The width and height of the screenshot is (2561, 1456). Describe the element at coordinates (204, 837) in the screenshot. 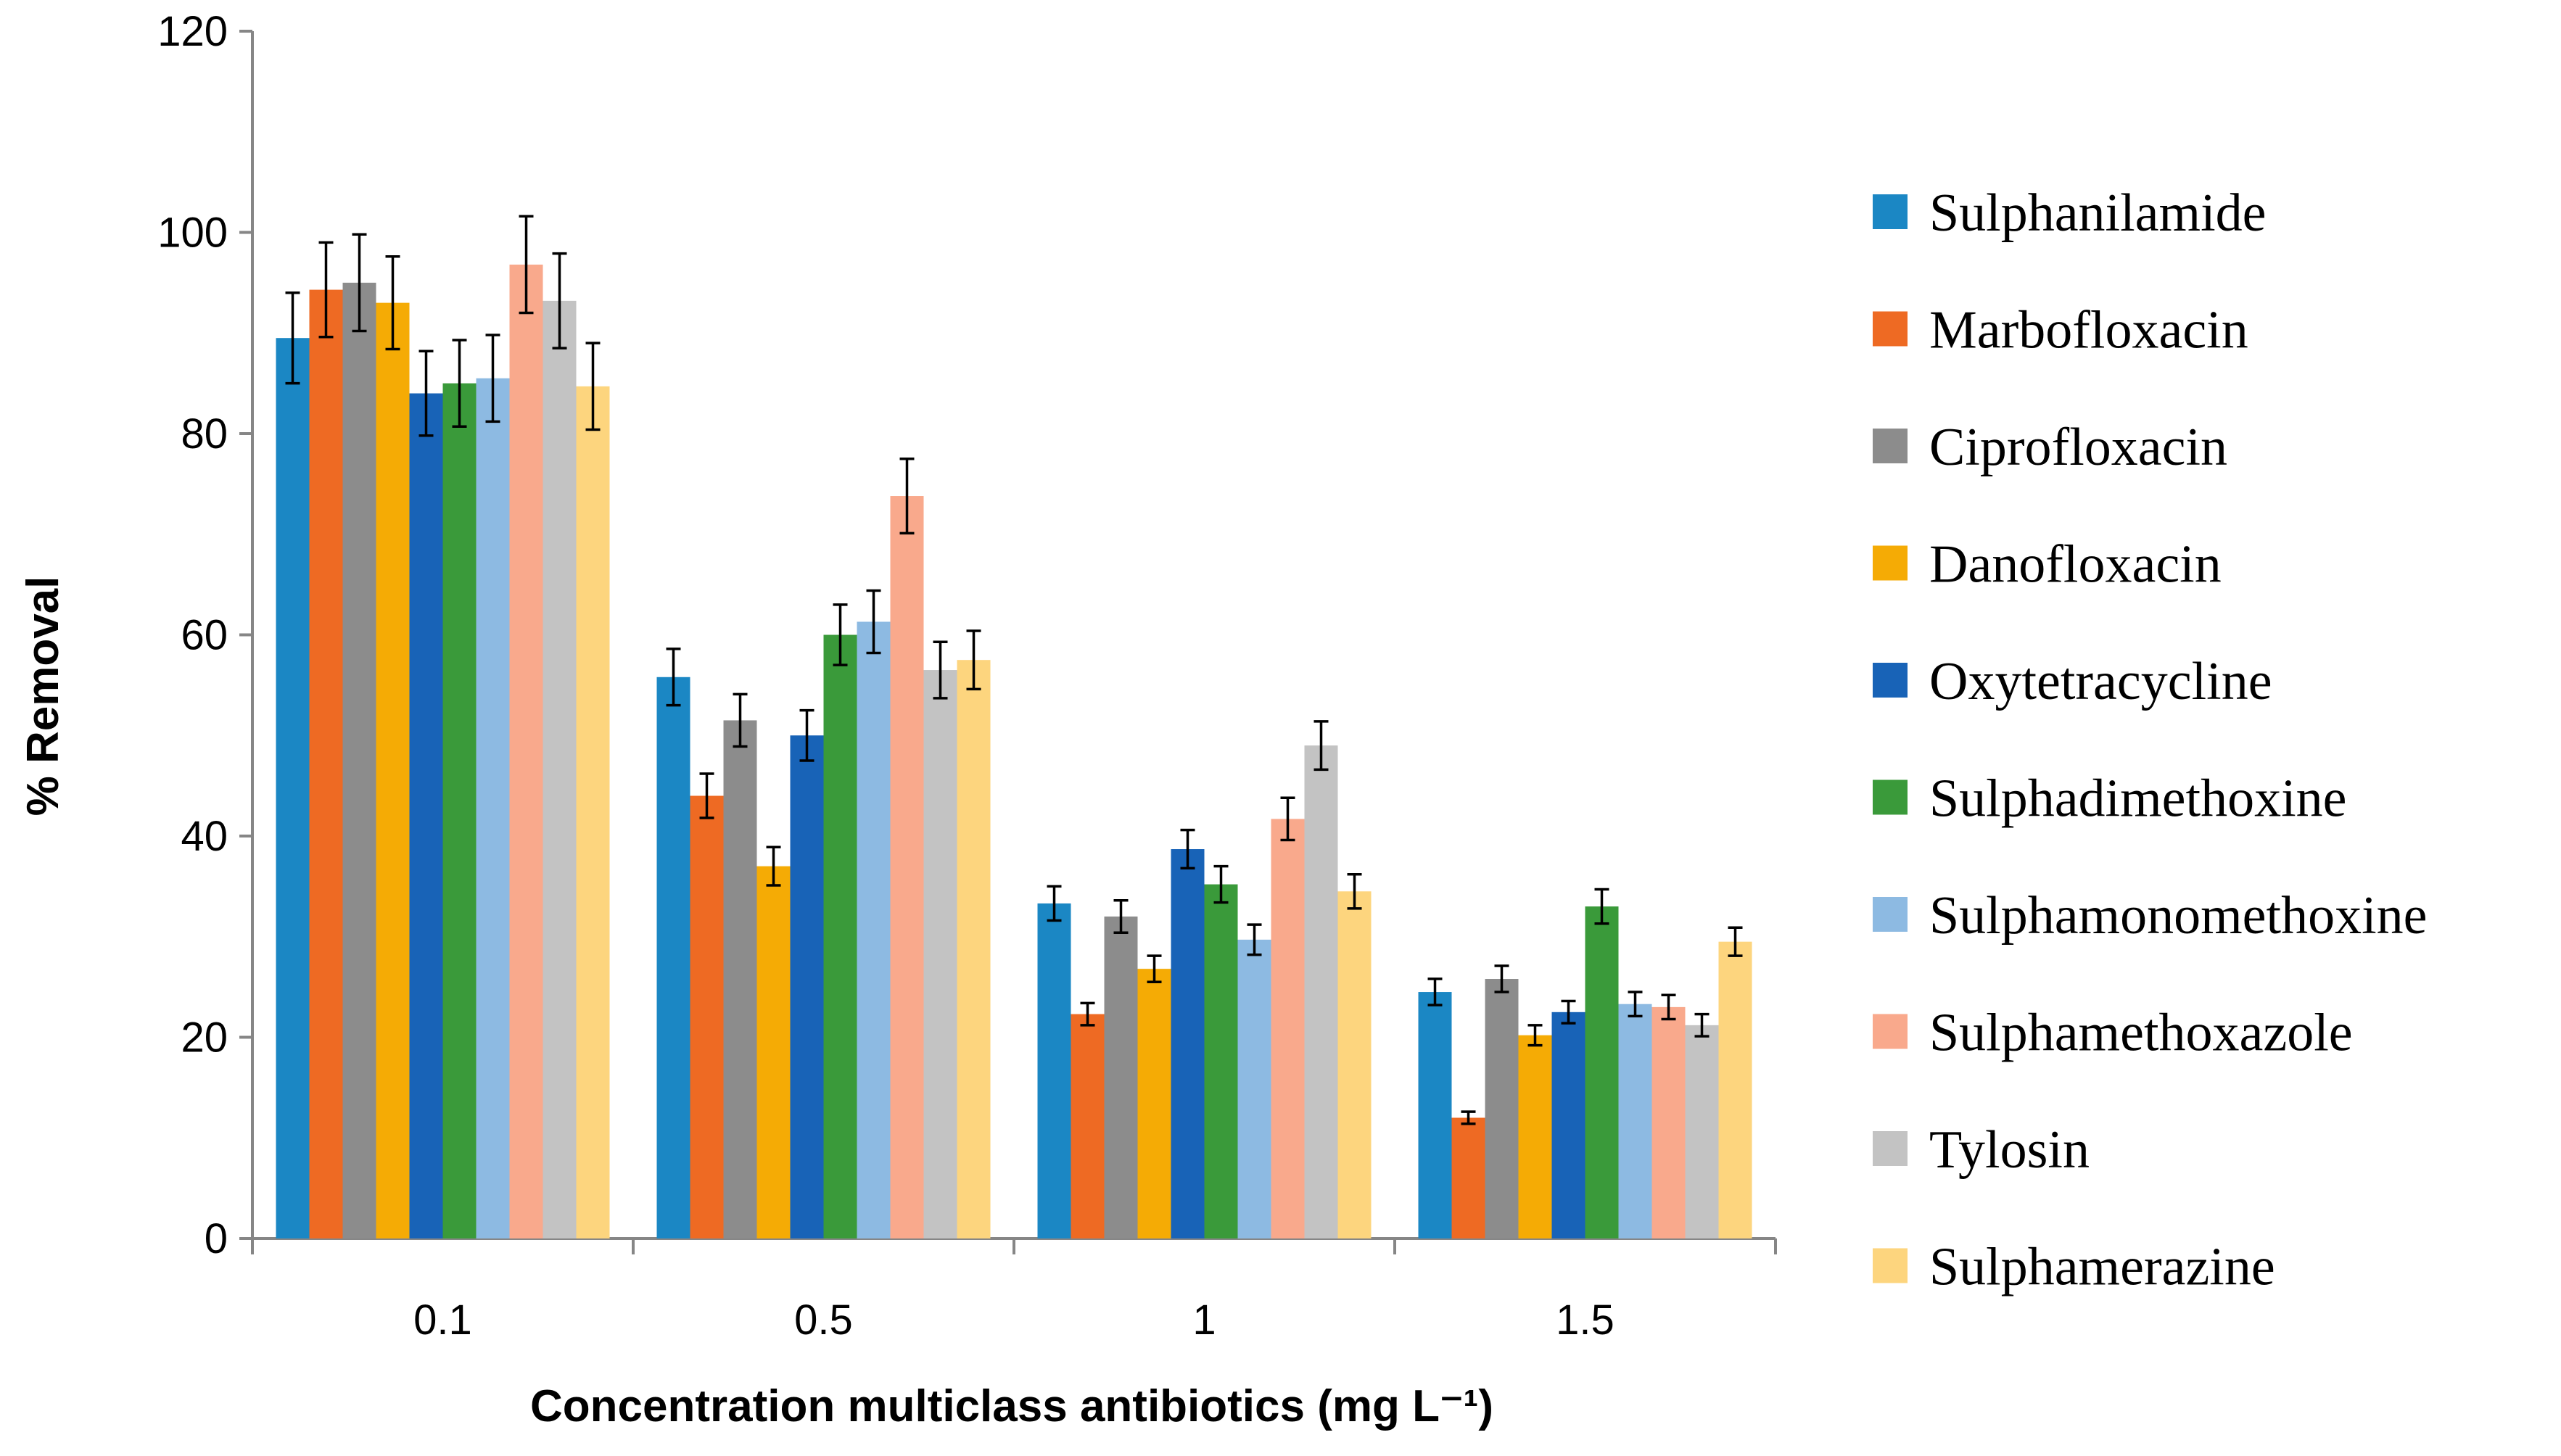

I see `y-tick-label: 40` at that location.